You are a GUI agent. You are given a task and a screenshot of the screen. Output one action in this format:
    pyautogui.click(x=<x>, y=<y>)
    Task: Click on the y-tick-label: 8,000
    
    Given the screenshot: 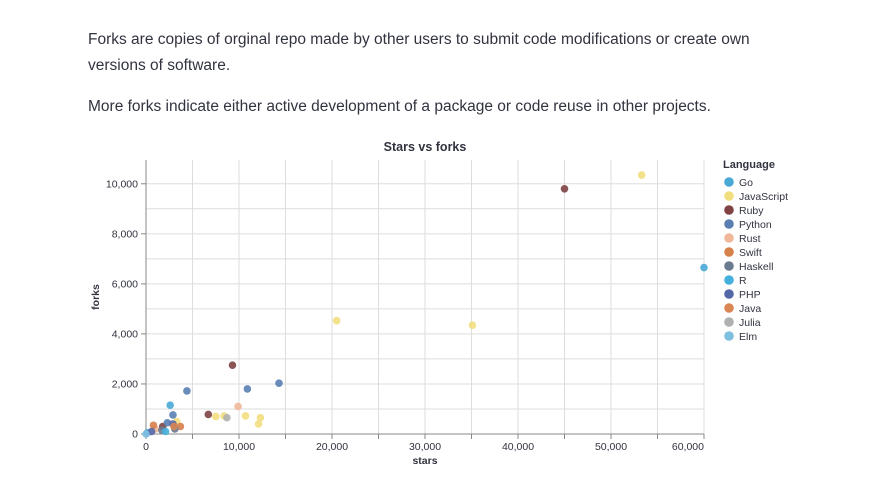 What is the action you would take?
    pyautogui.click(x=125, y=234)
    